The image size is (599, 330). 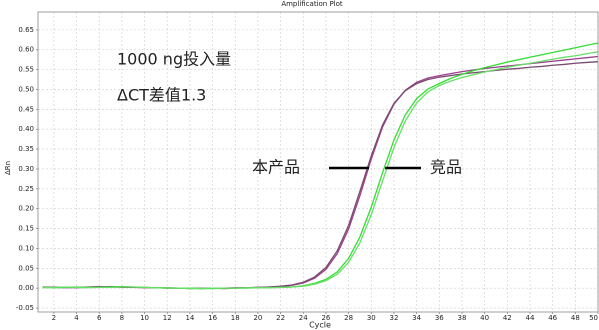 What do you see at coordinates (393, 318) in the screenshot?
I see `x-tick-label: 32` at bounding box center [393, 318].